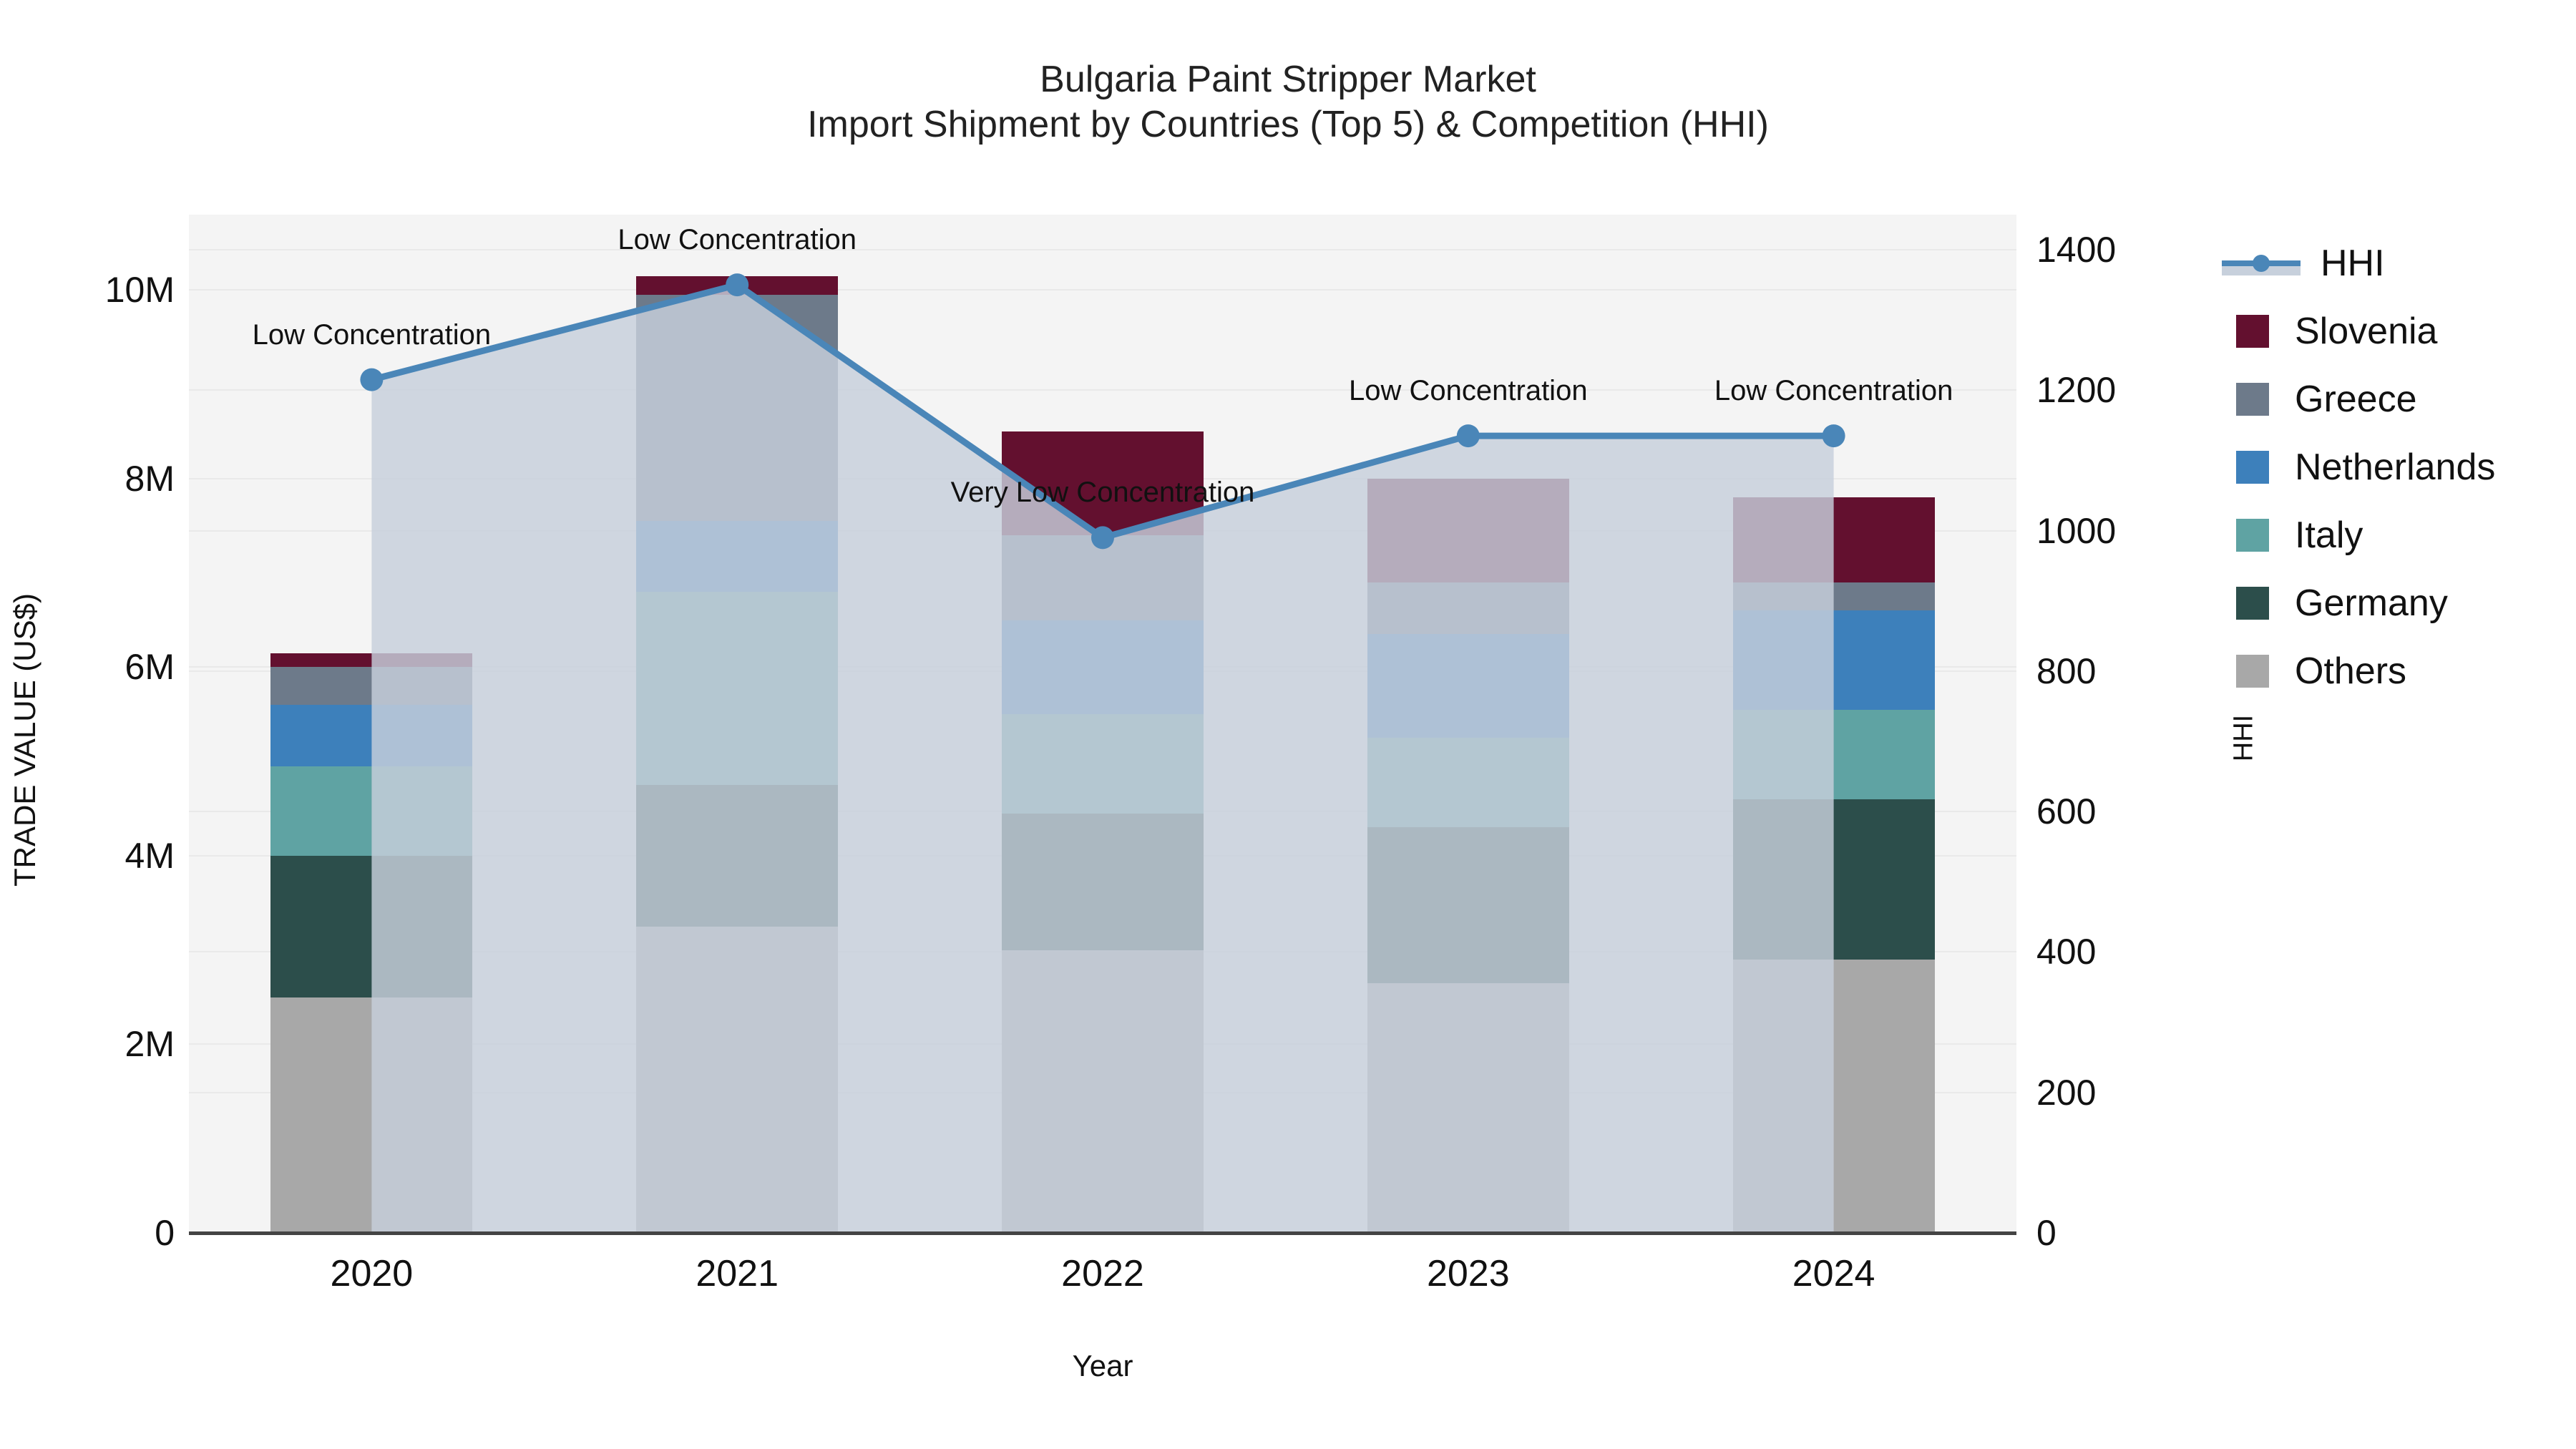 Image resolution: width=2576 pixels, height=1449 pixels. What do you see at coordinates (2066, 1092) in the screenshot?
I see `y-tick-right-200: 200` at bounding box center [2066, 1092].